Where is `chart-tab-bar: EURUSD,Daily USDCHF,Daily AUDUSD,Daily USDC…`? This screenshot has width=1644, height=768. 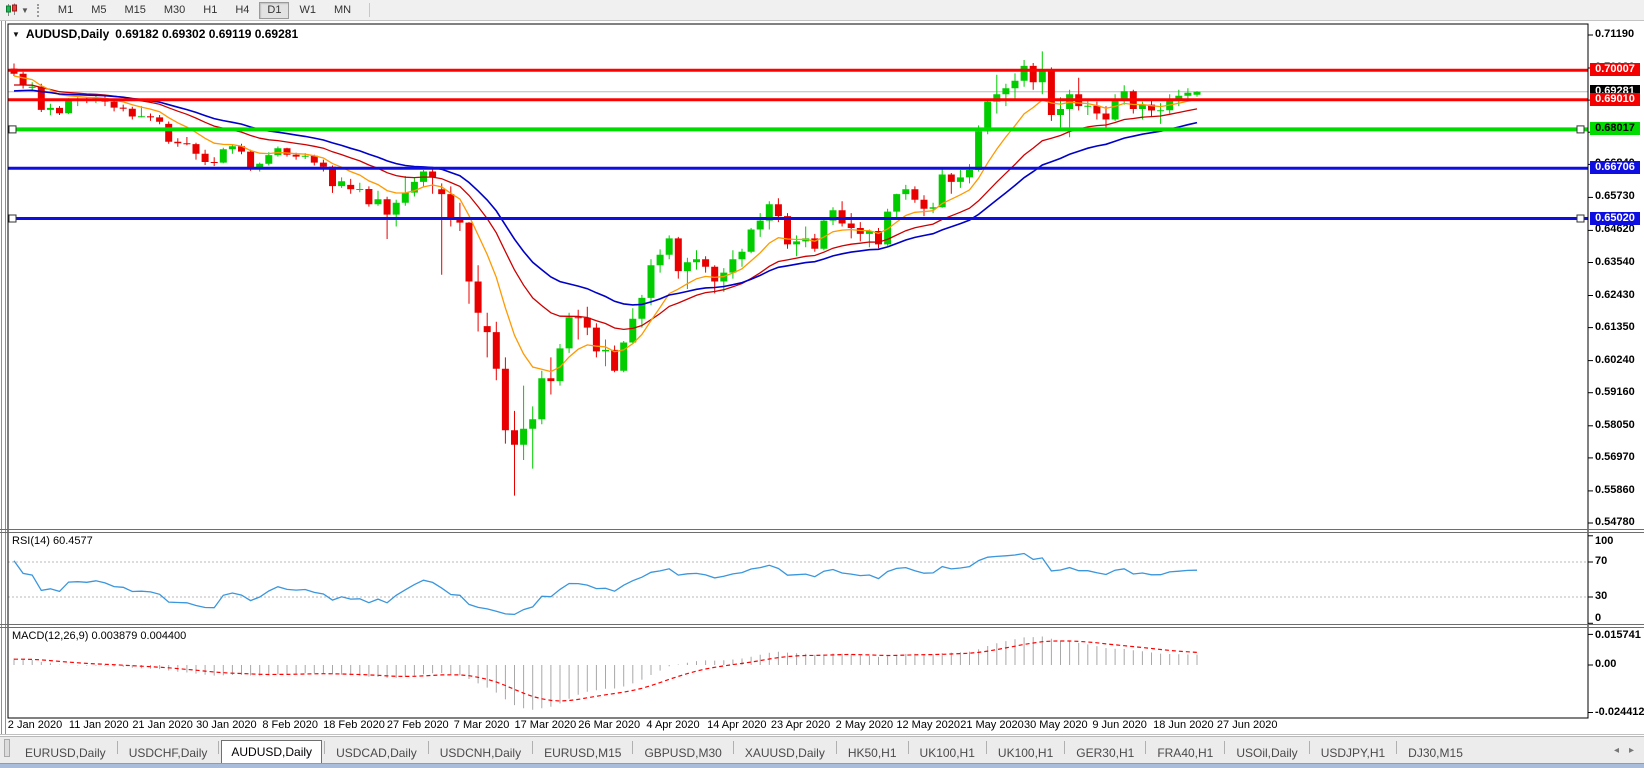 chart-tab-bar: EURUSD,Daily USDCHF,Daily AUDUSD,Daily USDC… is located at coordinates (822, 750).